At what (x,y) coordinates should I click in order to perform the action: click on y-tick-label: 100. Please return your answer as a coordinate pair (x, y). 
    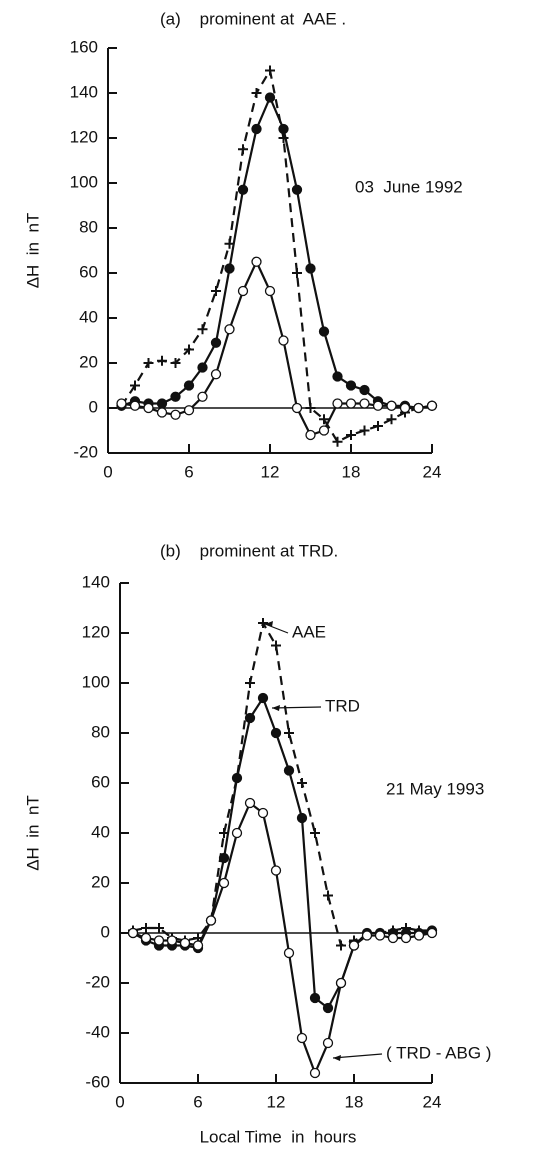
    Looking at the image, I should click on (84, 181).